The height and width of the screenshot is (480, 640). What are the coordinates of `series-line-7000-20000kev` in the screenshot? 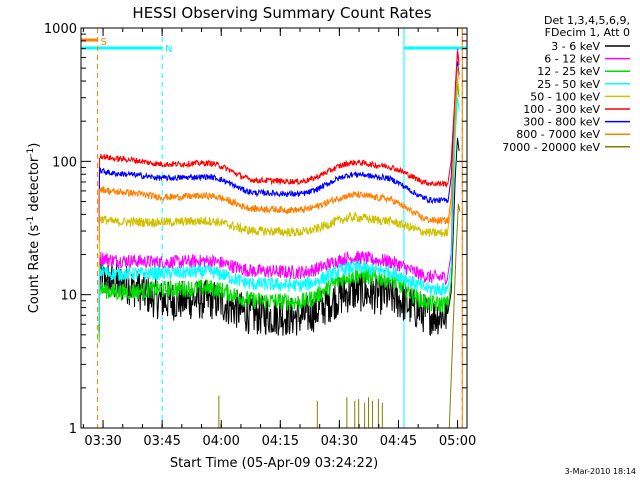 It's located at (454, 315).